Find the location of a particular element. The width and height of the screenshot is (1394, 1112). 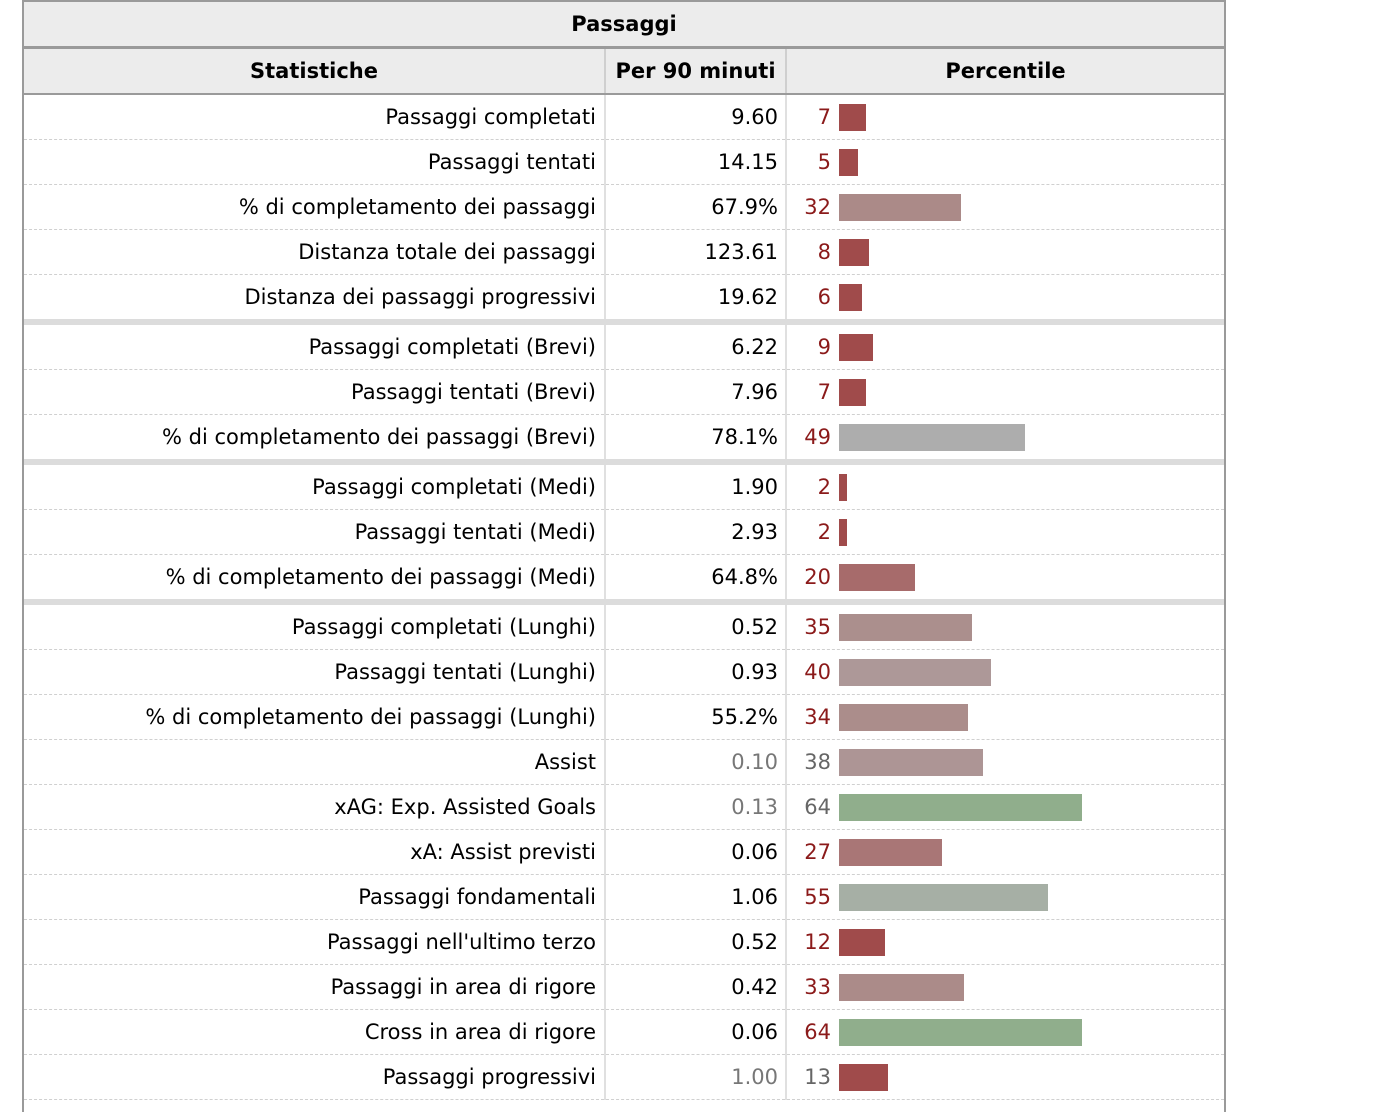

percentile-value: 5 is located at coordinates (824, 162).